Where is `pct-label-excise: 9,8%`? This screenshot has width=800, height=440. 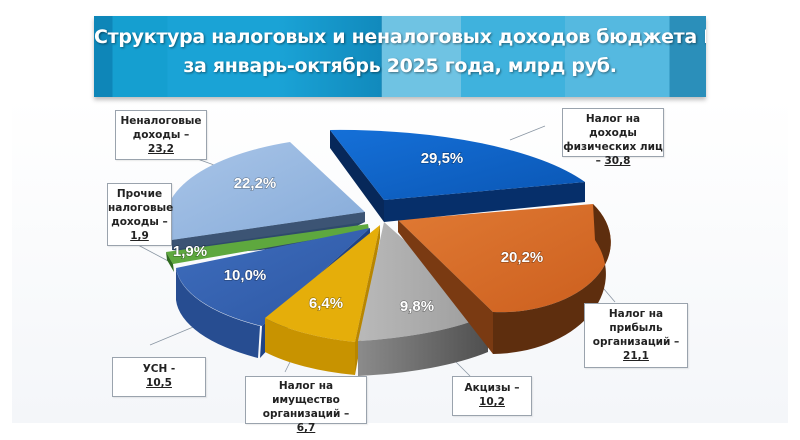
pct-label-excise: 9,8% is located at coordinates (417, 306).